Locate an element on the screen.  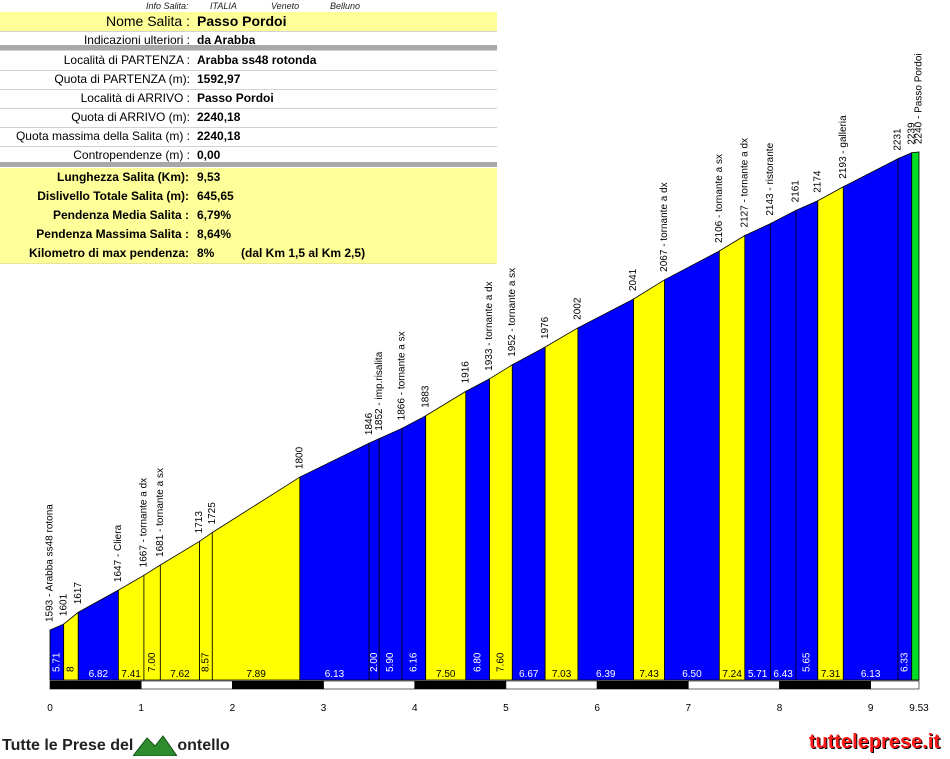
altitude-annotation: 1976 is located at coordinates (545, 327).